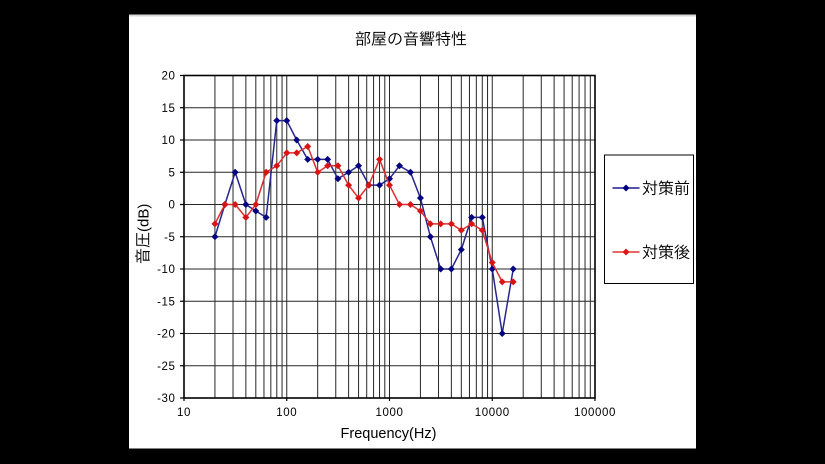  What do you see at coordinates (389, 434) in the screenshot?
I see `svg-text: Frequency(Hz)` at bounding box center [389, 434].